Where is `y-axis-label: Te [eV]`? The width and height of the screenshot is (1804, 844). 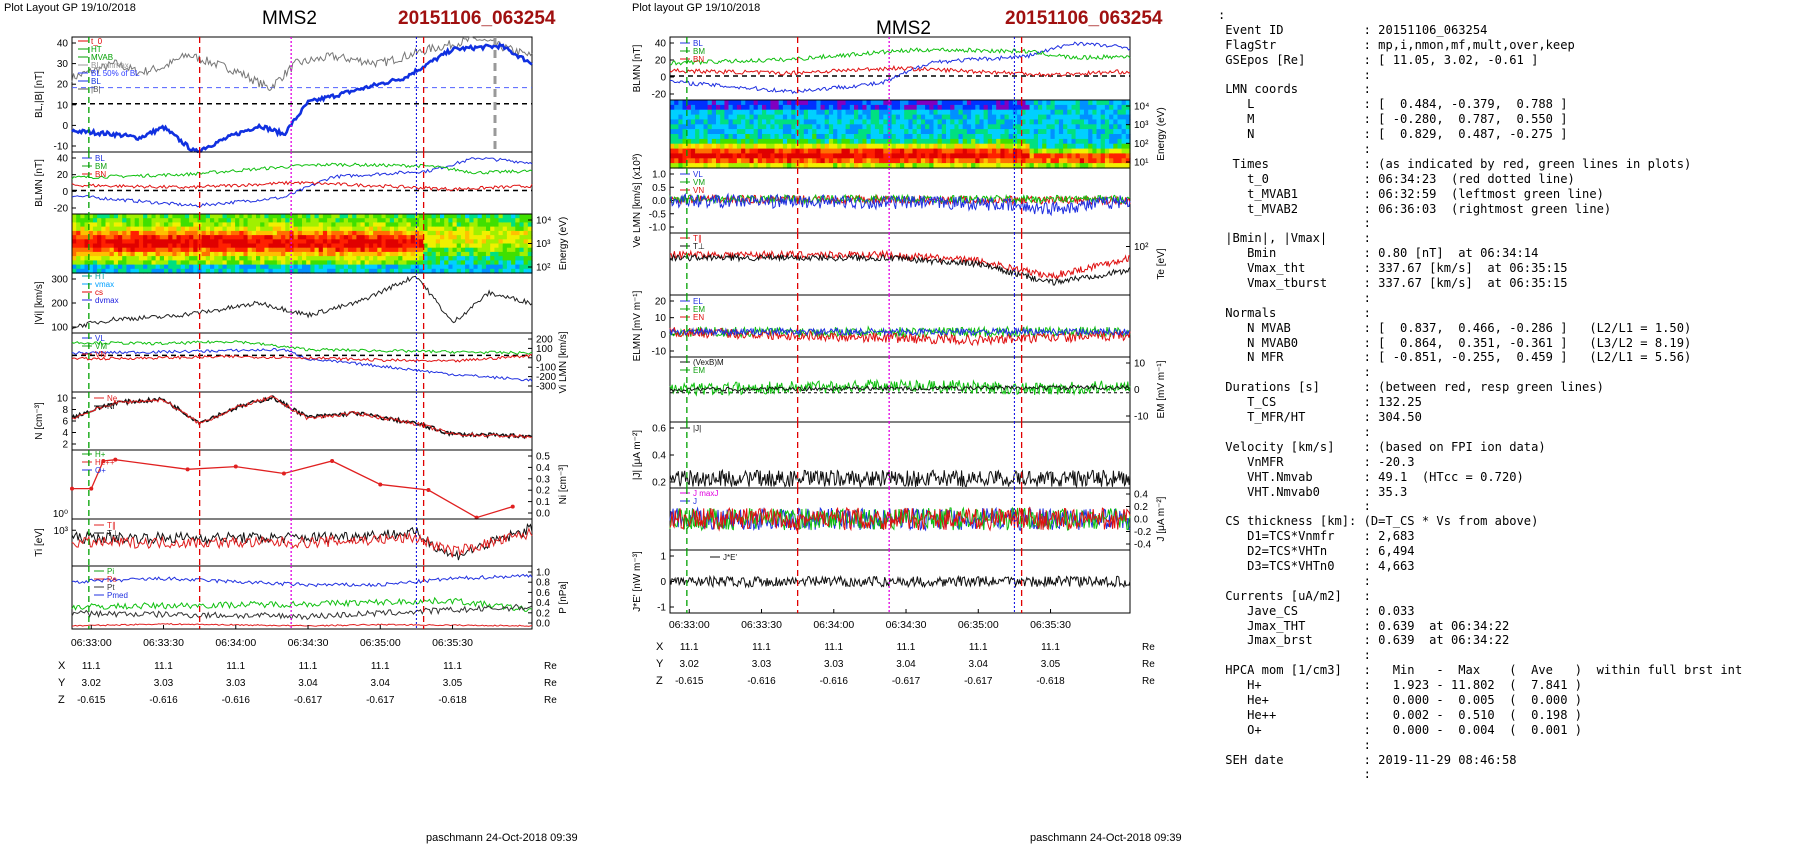 y-axis-label: Te [eV] is located at coordinates (1161, 263).